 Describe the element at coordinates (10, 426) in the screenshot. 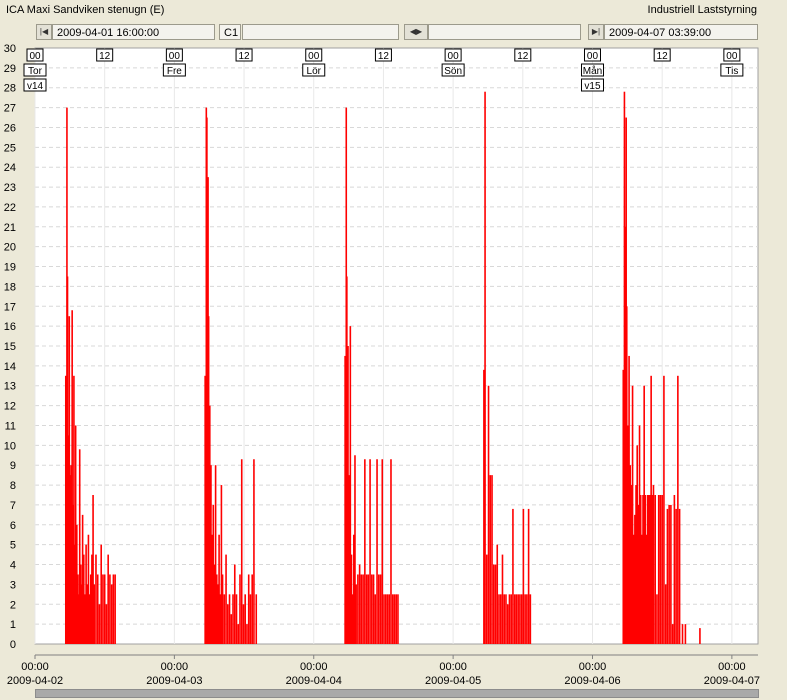

I see `y-tick-label: 11` at that location.